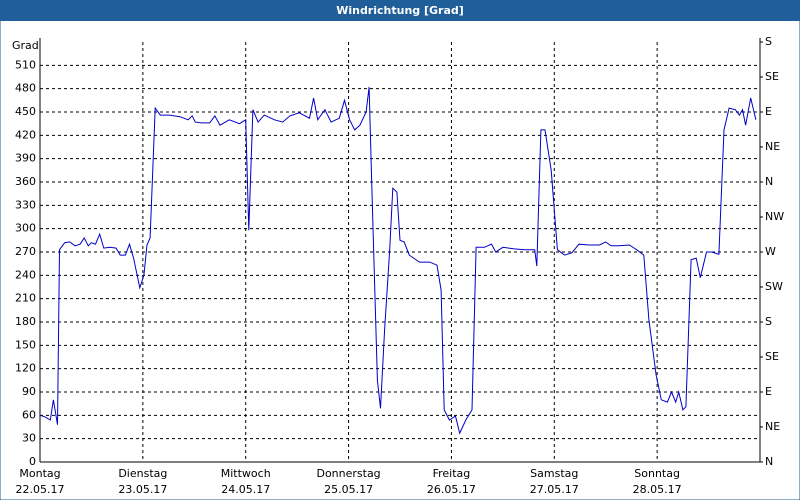  Describe the element at coordinates (774, 216) in the screenshot. I see `y2-tick-label: NW` at that location.